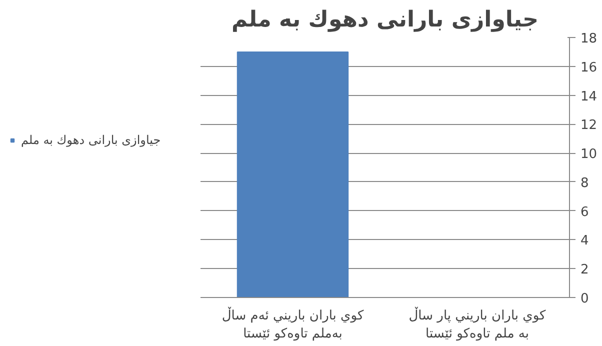  What do you see at coordinates (589, 126) in the screenshot?
I see `y-tick-label: 12` at bounding box center [589, 126].